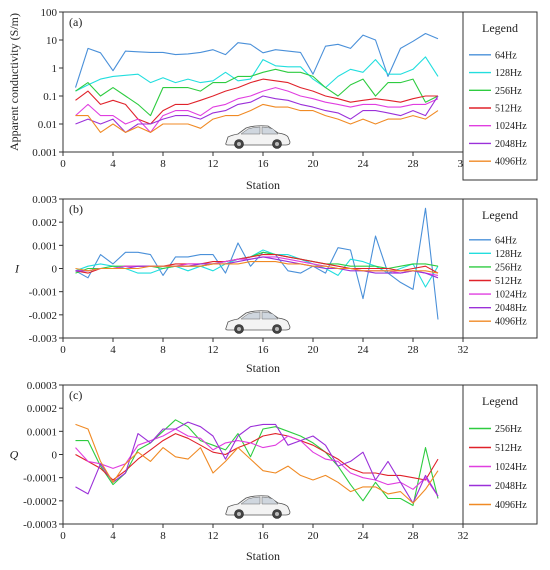 The width and height of the screenshot is (550, 570). Describe the element at coordinates (257, 457) in the screenshot. I see `series-line-512Hz` at that location.